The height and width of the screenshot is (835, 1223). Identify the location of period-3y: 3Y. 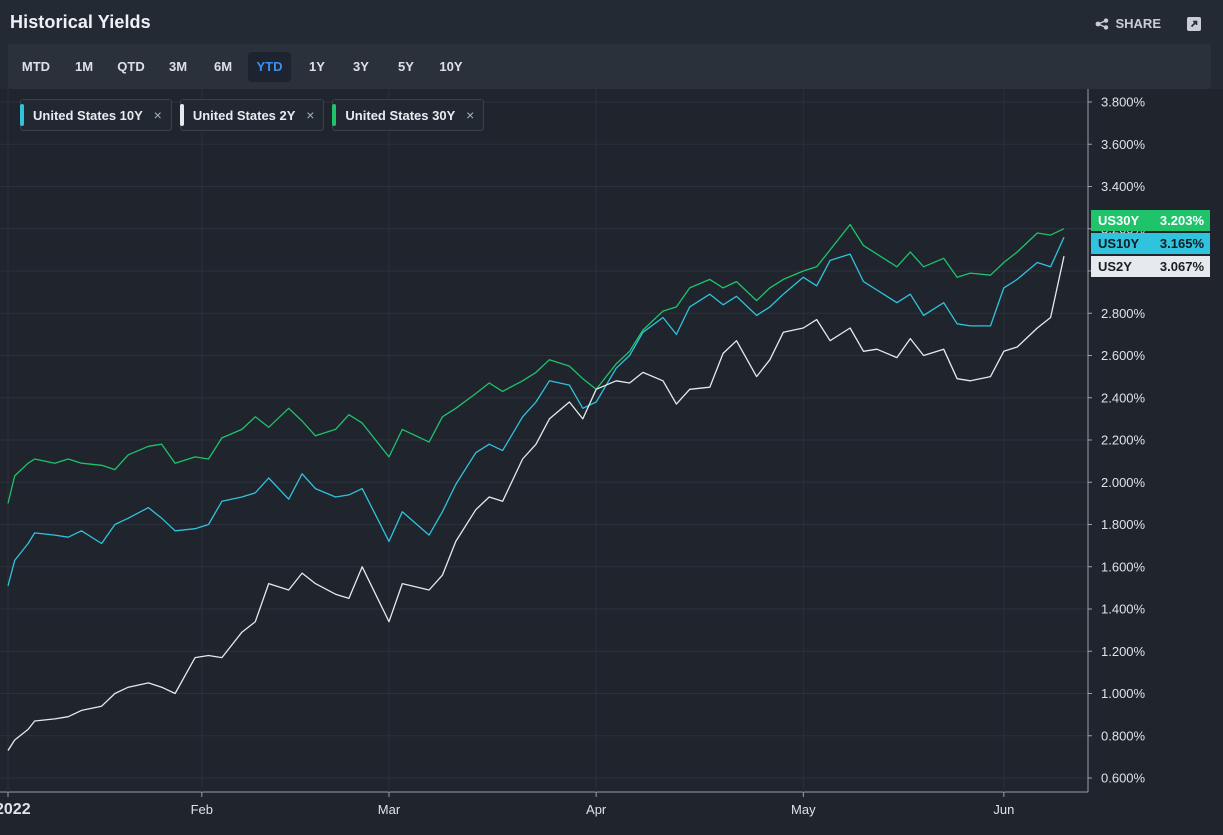
(361, 66).